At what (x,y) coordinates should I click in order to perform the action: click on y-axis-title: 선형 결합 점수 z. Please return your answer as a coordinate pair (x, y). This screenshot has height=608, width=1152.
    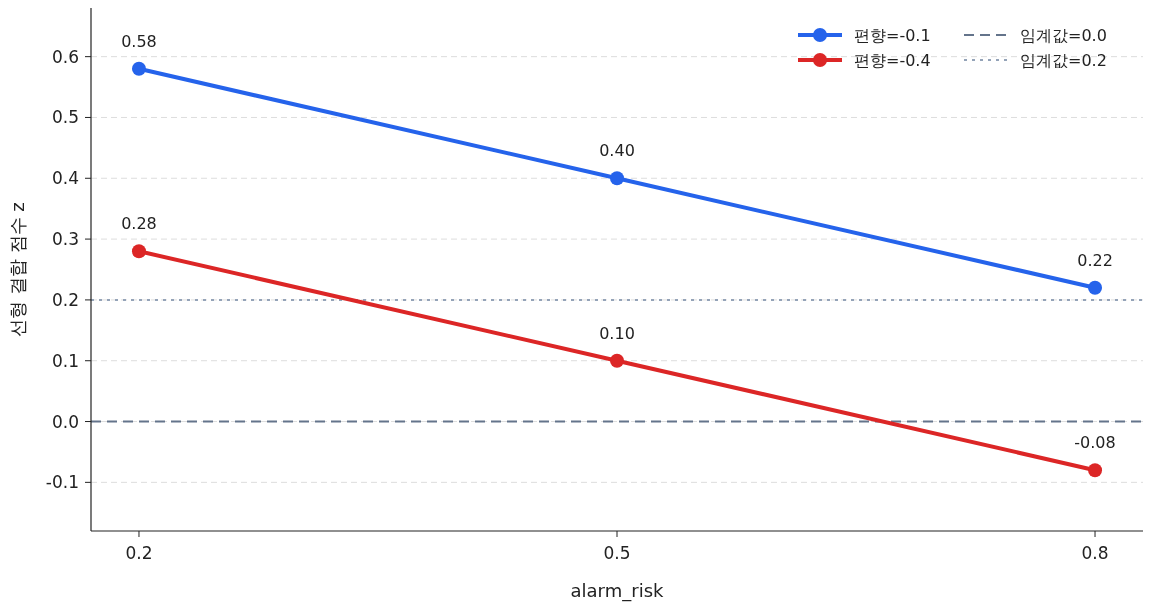
    Looking at the image, I should click on (17, 269).